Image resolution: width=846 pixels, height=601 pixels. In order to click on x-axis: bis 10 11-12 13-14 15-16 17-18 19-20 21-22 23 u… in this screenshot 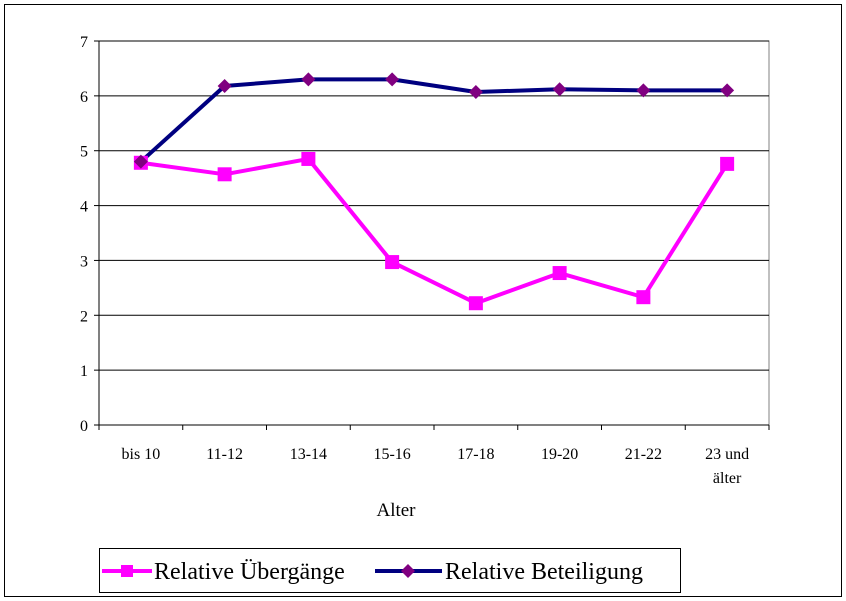, I will do `click(434, 455)`.